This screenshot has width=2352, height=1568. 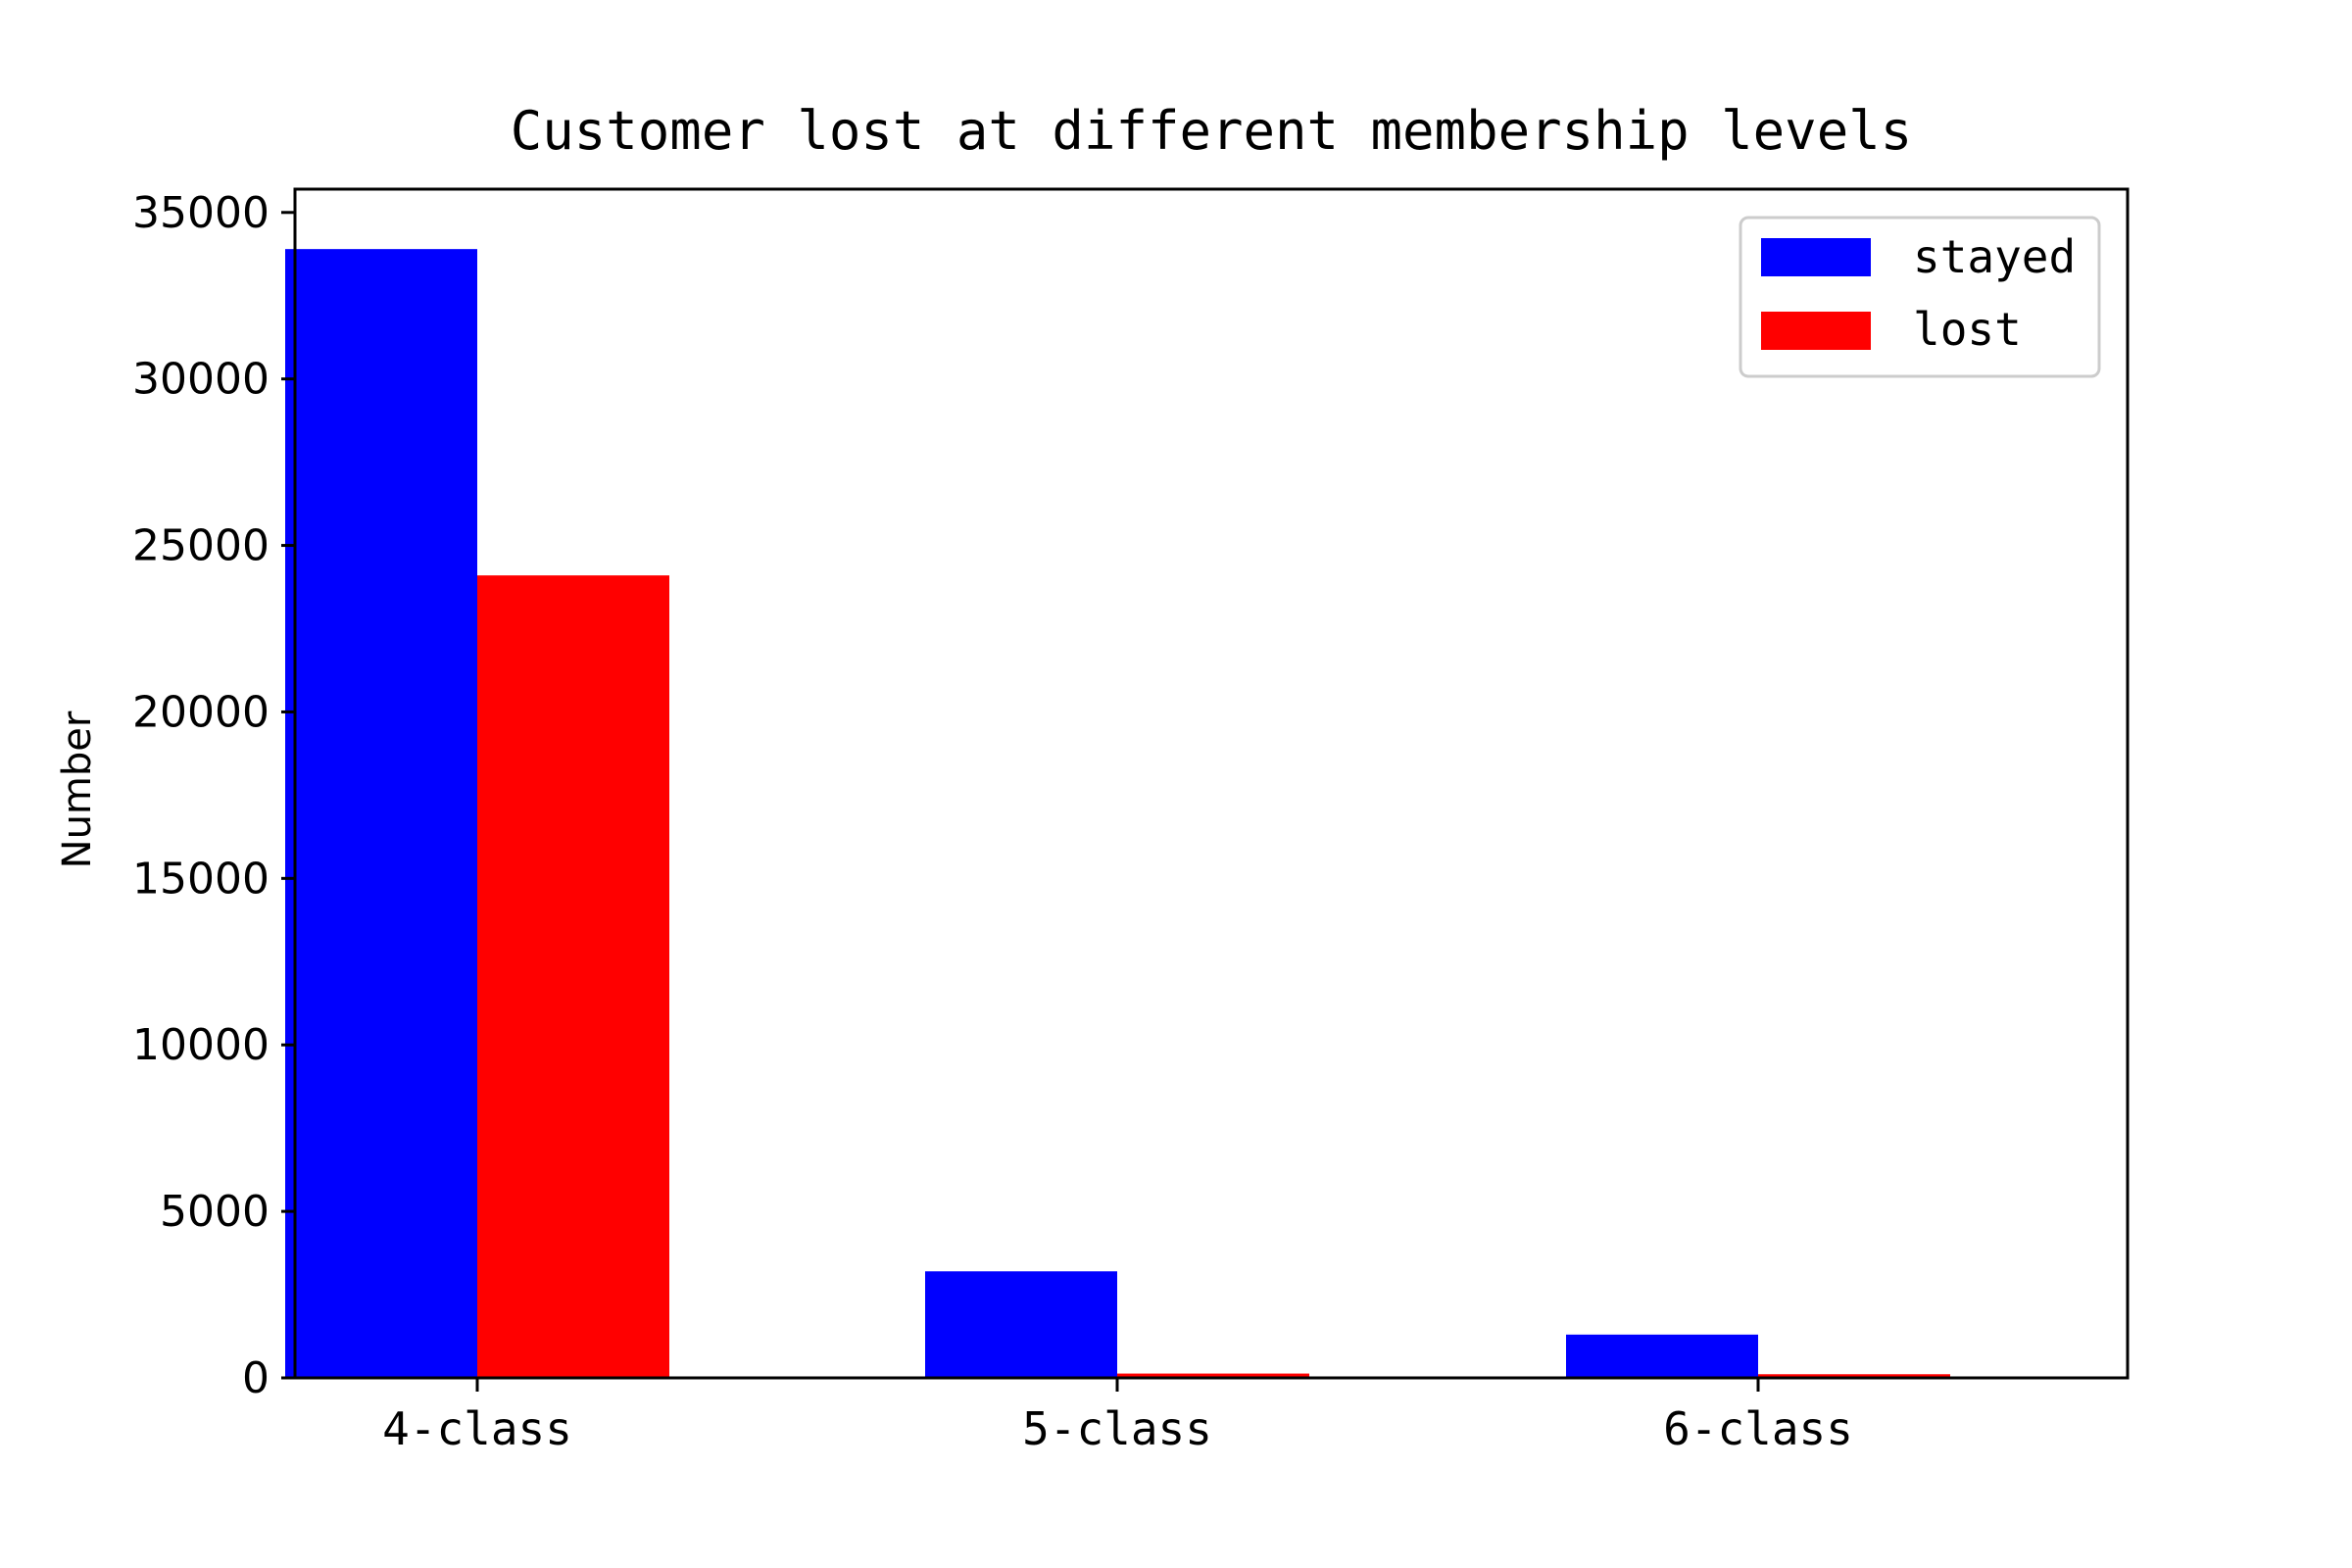 What do you see at coordinates (1816, 331) in the screenshot?
I see `legend-swatch-lost` at bounding box center [1816, 331].